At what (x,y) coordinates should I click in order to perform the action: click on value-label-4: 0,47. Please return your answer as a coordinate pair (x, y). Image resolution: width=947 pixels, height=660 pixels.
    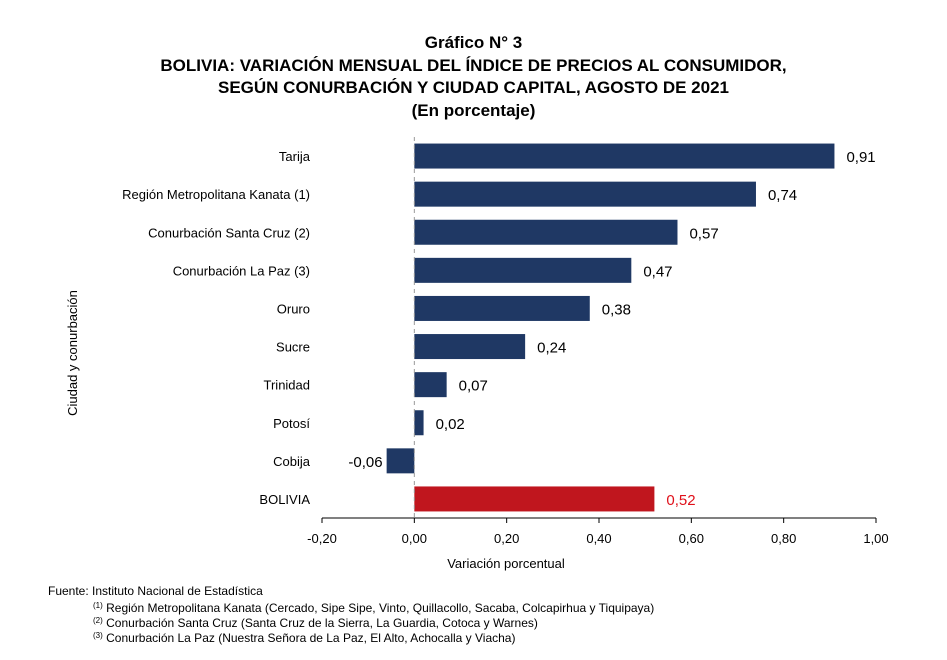
    Looking at the image, I should click on (657, 271).